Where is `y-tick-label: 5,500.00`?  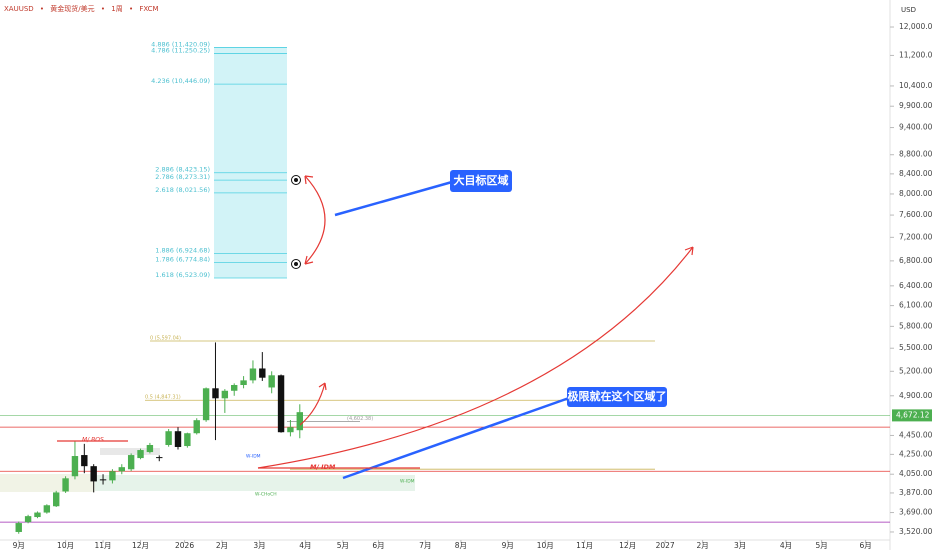
y-tick-label: 5,500.00 is located at coordinates (915, 347).